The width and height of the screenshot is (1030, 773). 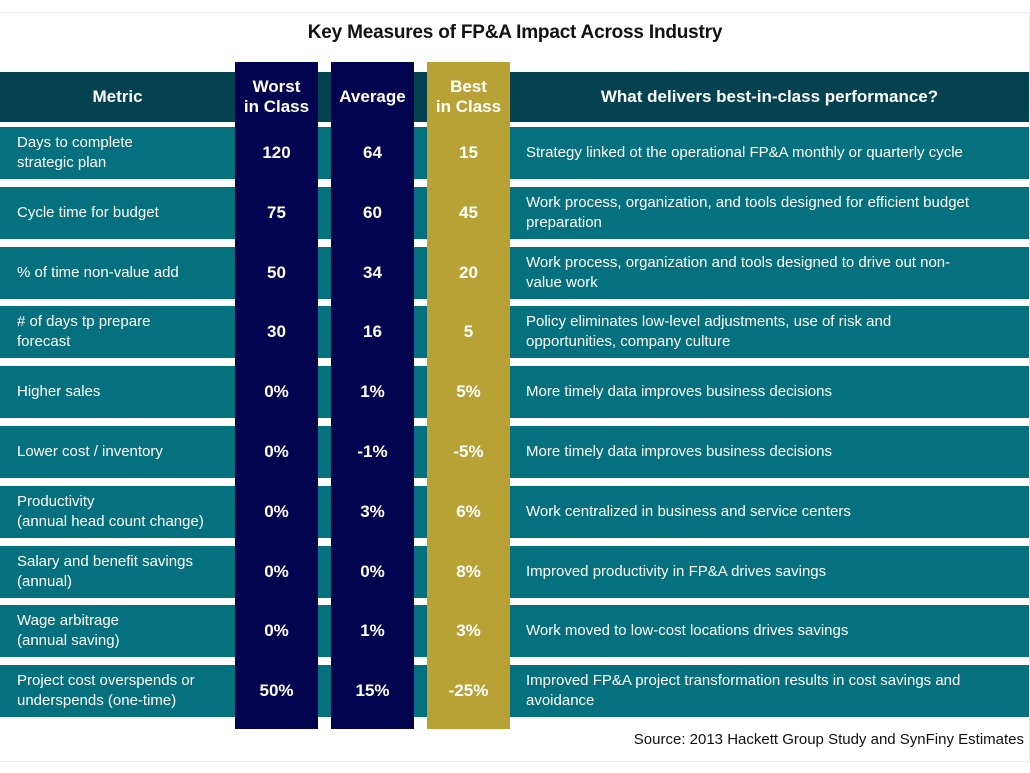 I want to click on metric-label-line: Salary and benefit savings, so click(x=105, y=561).